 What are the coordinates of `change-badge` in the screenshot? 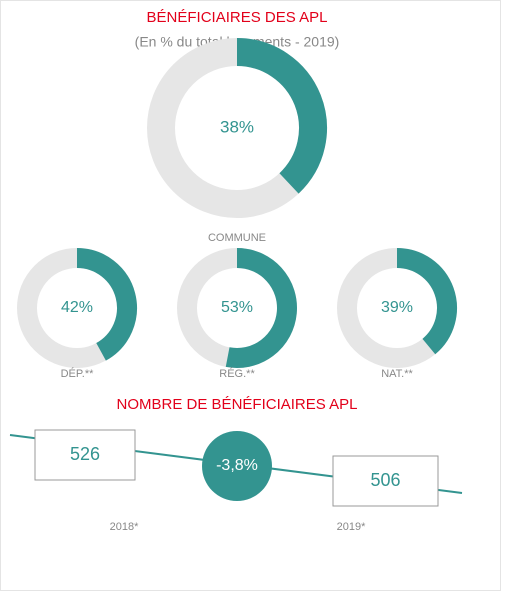 It's located at (237, 466).